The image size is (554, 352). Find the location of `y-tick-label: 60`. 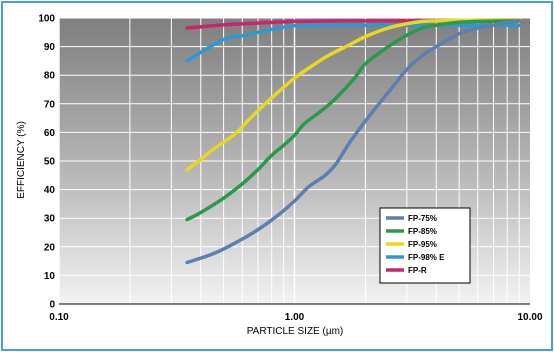

y-tick-label: 60 is located at coordinates (50, 133).